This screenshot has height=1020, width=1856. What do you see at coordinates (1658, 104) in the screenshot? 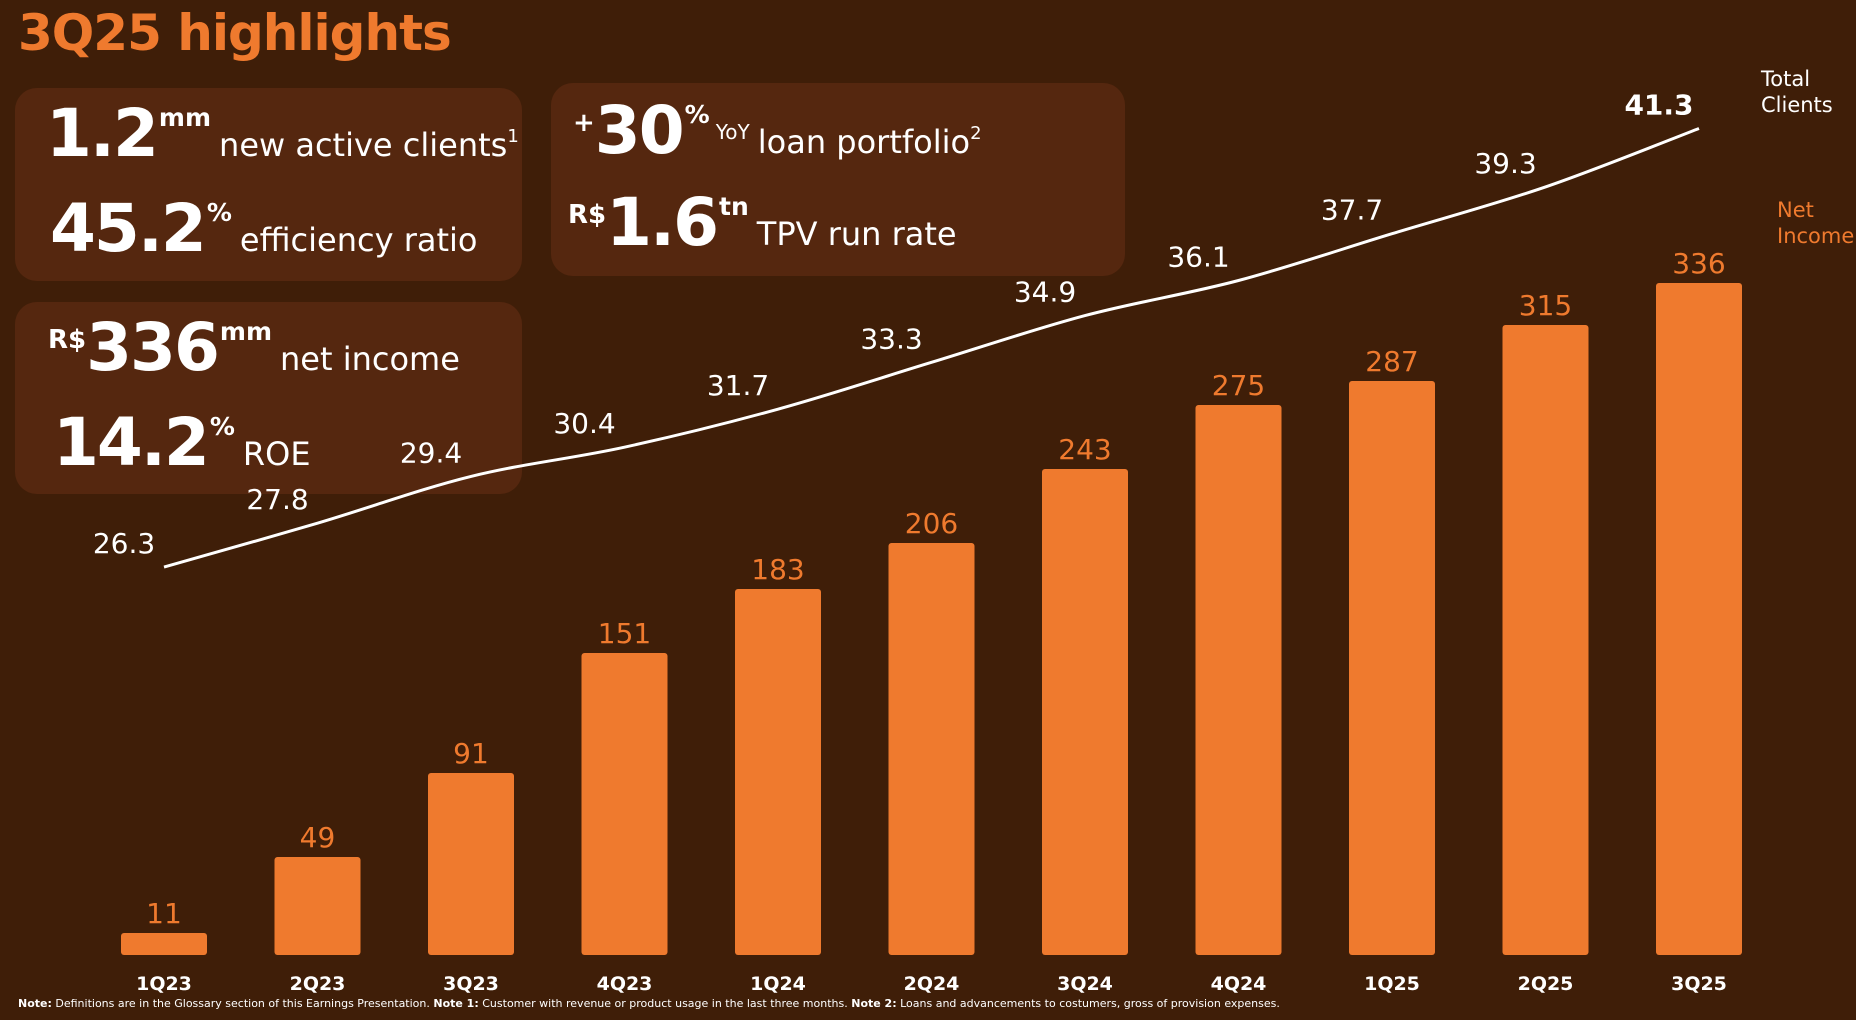
I see `line-point-label-3Q25: 41.3` at bounding box center [1658, 104].